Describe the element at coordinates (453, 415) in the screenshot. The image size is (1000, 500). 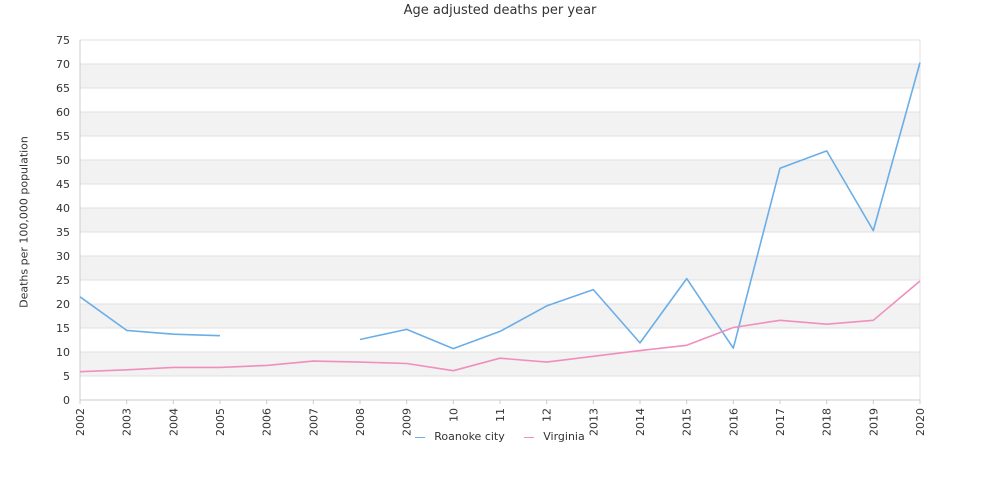
I see `x-tick-label: 10` at that location.